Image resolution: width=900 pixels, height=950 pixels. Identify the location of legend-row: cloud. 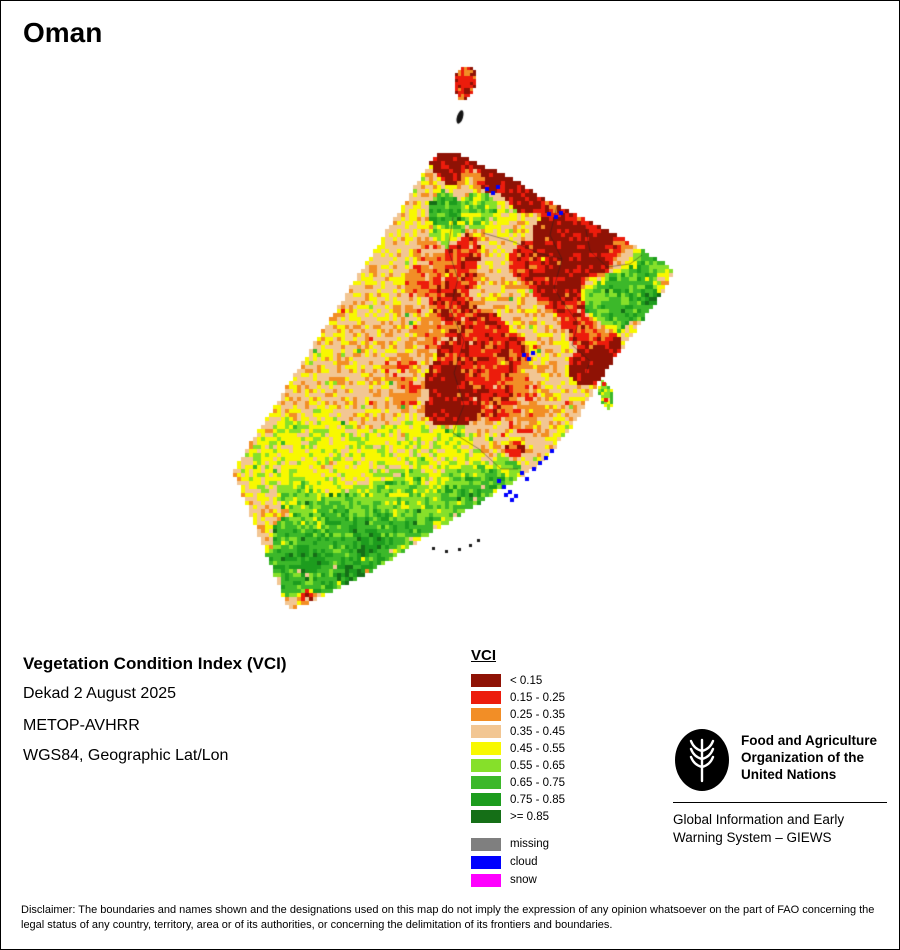
(518, 862).